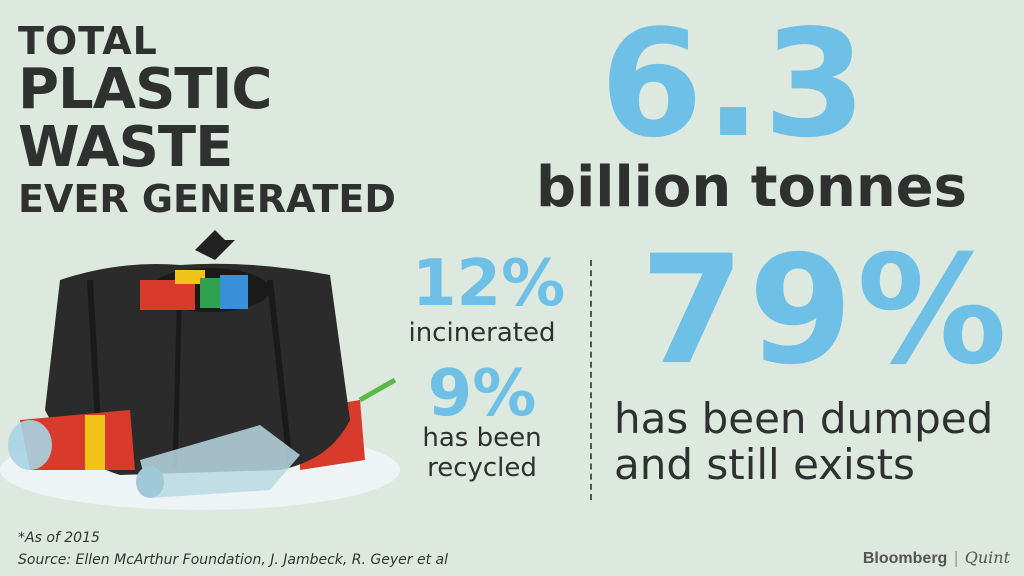  Describe the element at coordinates (734, 85) in the screenshot. I see `total-value: 6.3` at that location.